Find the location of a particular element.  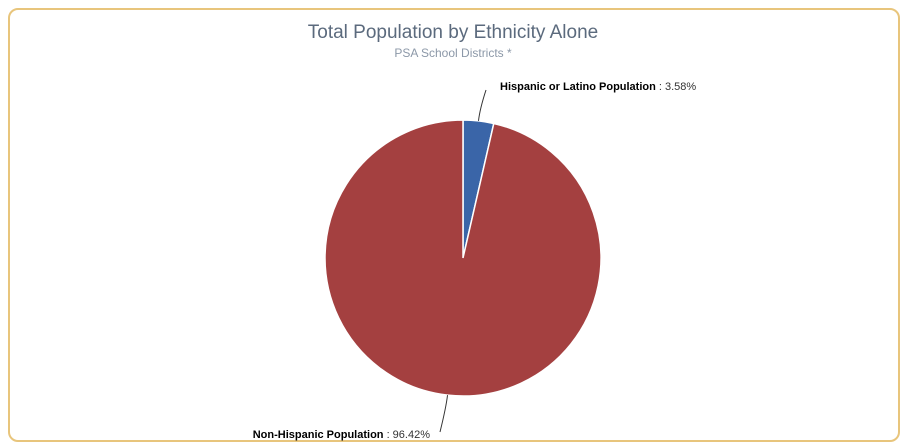

connector-line-hispanic-or-latino-population is located at coordinates (482, 105).